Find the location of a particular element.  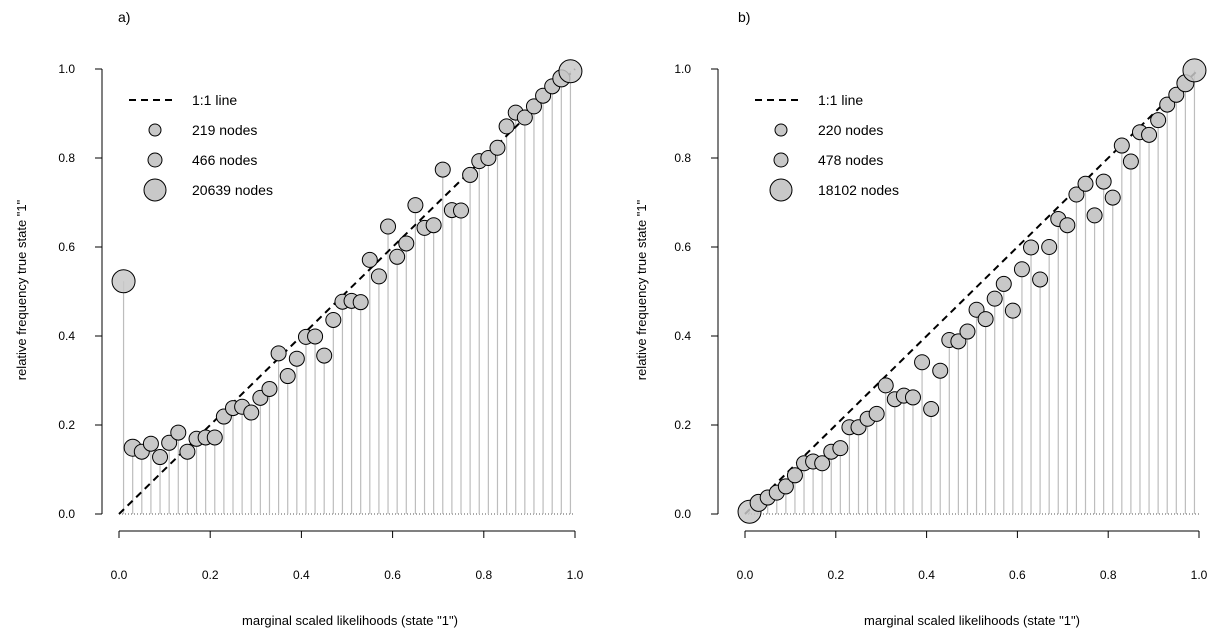

legend-label: 219 nodes is located at coordinates (224, 130).